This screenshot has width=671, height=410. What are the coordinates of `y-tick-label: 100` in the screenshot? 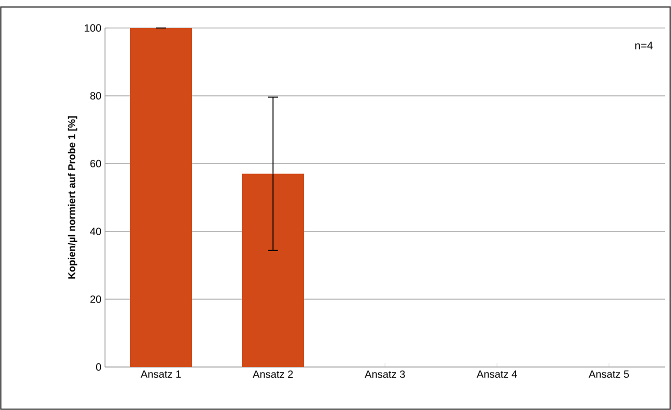 It's located at (93, 28).